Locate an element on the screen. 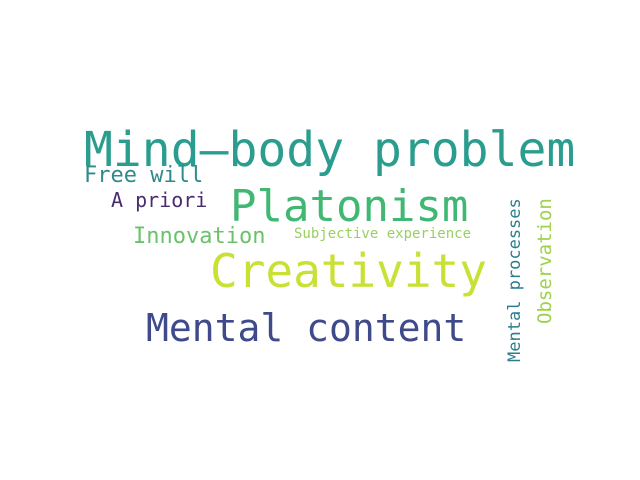 The width and height of the screenshot is (640, 480). word-innovation: Innovation is located at coordinates (199, 236).